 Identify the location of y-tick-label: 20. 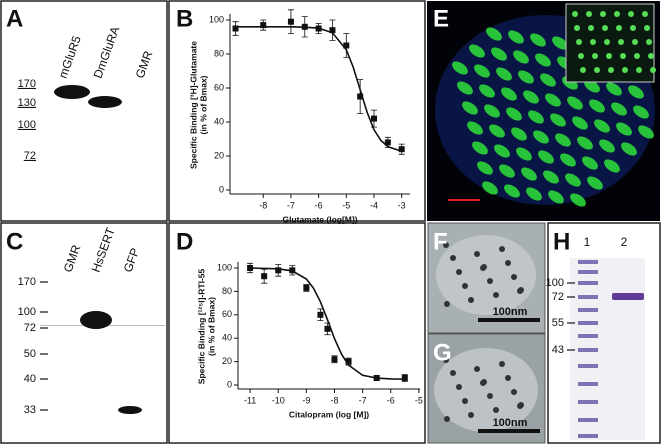
(227, 361).